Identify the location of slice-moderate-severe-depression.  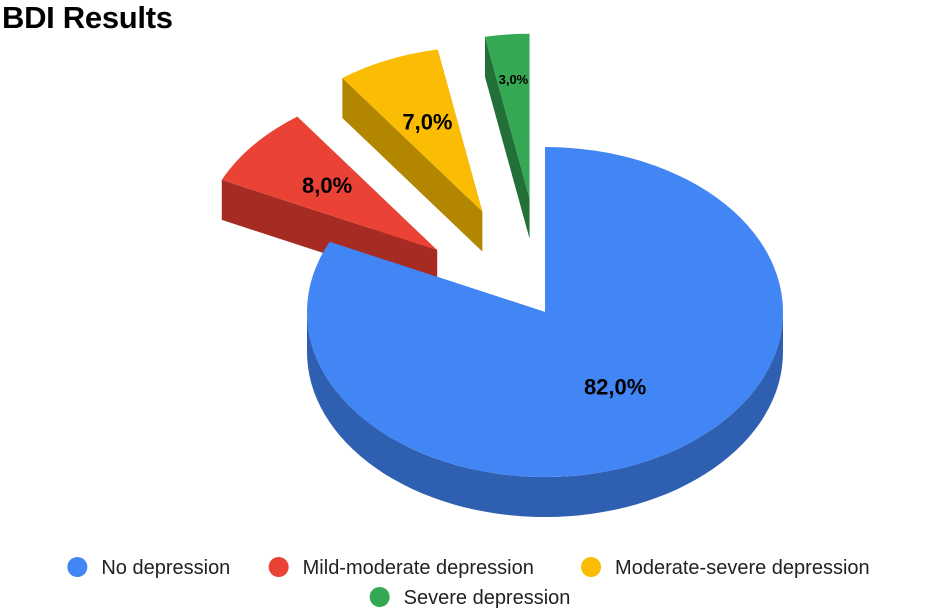
(412, 130).